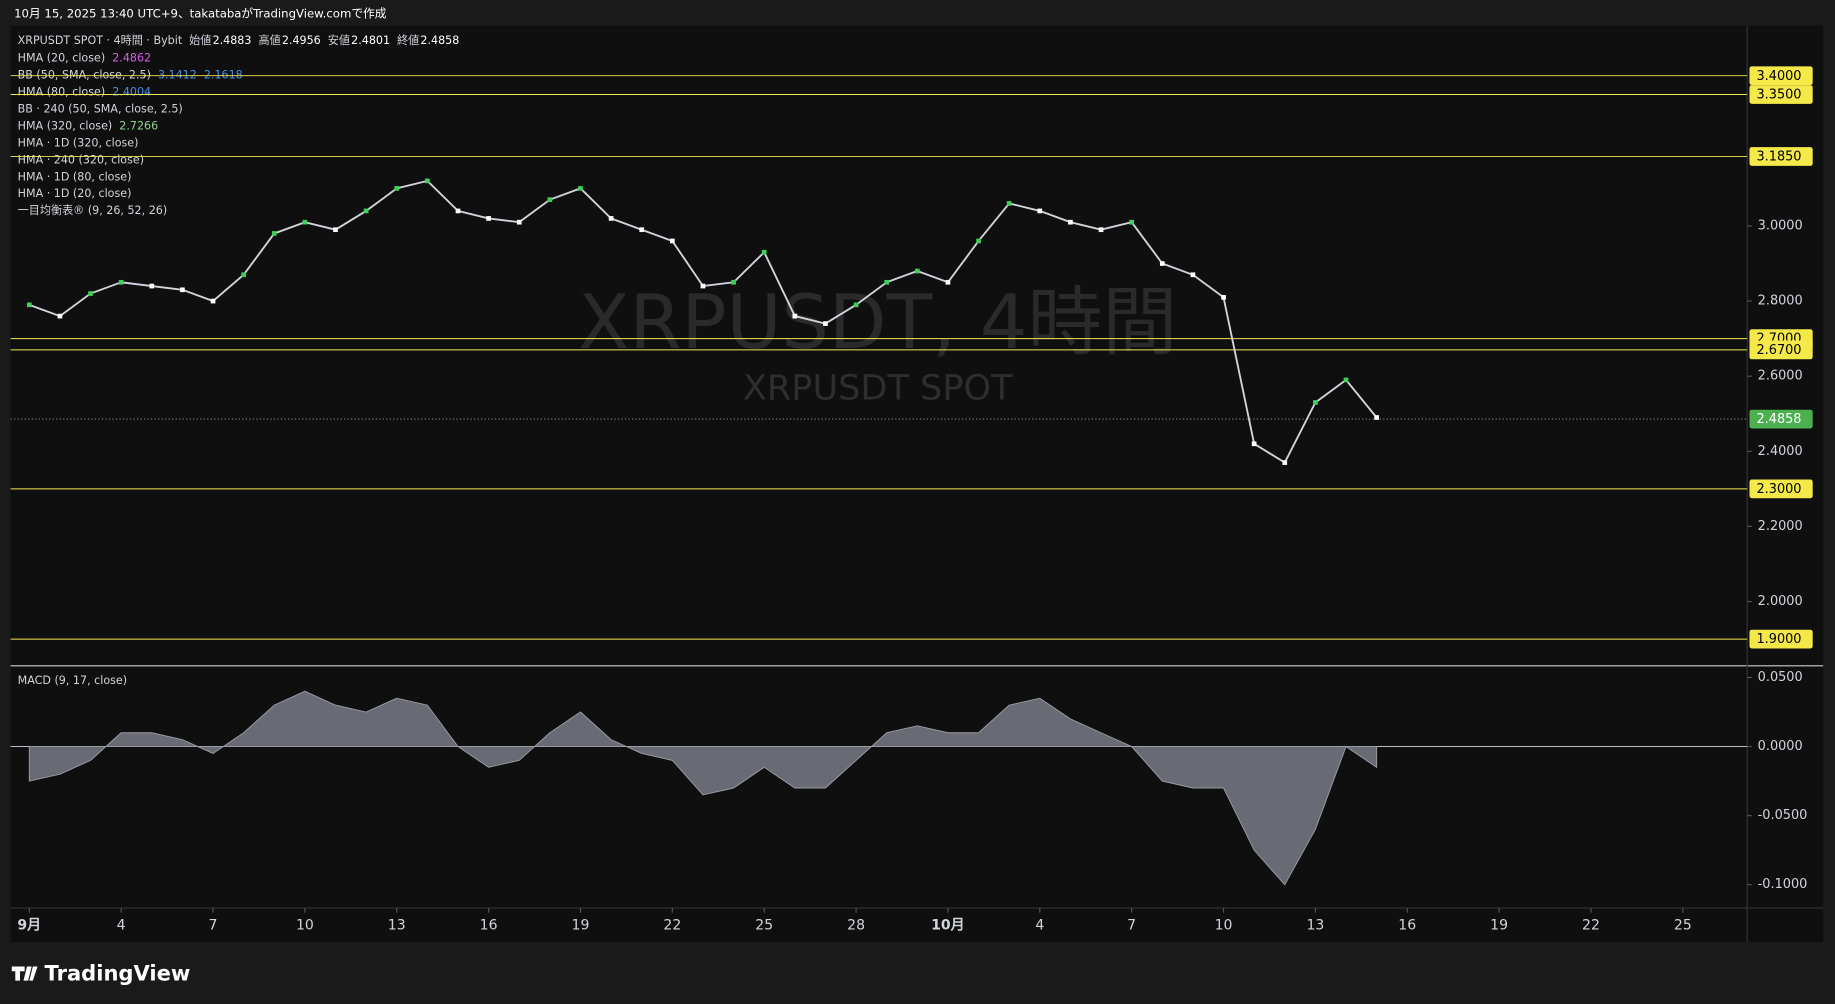 This screenshot has width=1835, height=1004. Describe the element at coordinates (200, 40) in the screenshot. I see `legend-text: 始値` at that location.